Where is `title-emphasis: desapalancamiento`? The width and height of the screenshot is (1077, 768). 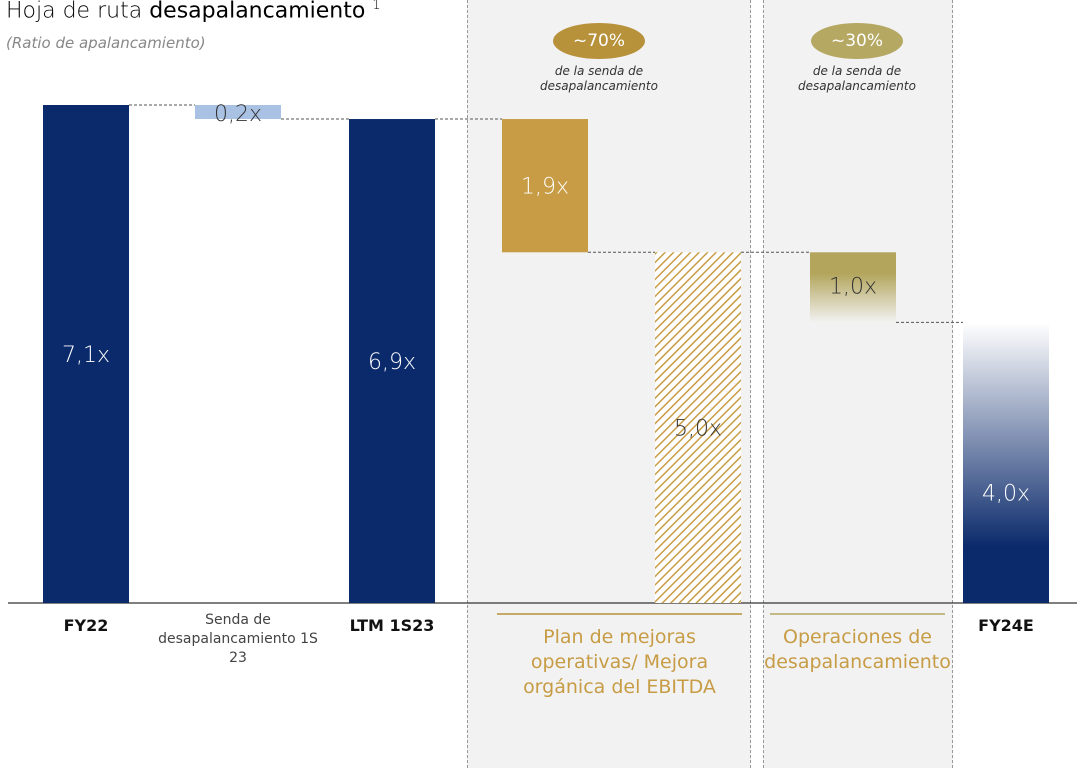 title-emphasis: desapalancamiento is located at coordinates (257, 12).